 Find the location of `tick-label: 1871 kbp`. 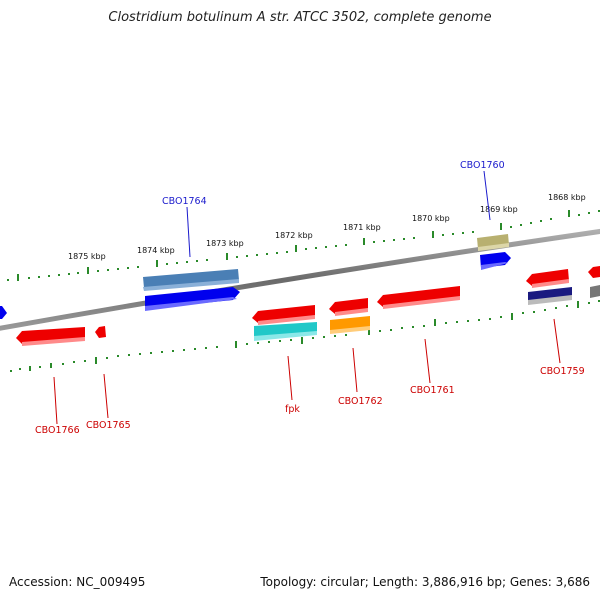

tick-label: 1871 kbp is located at coordinates (362, 227).